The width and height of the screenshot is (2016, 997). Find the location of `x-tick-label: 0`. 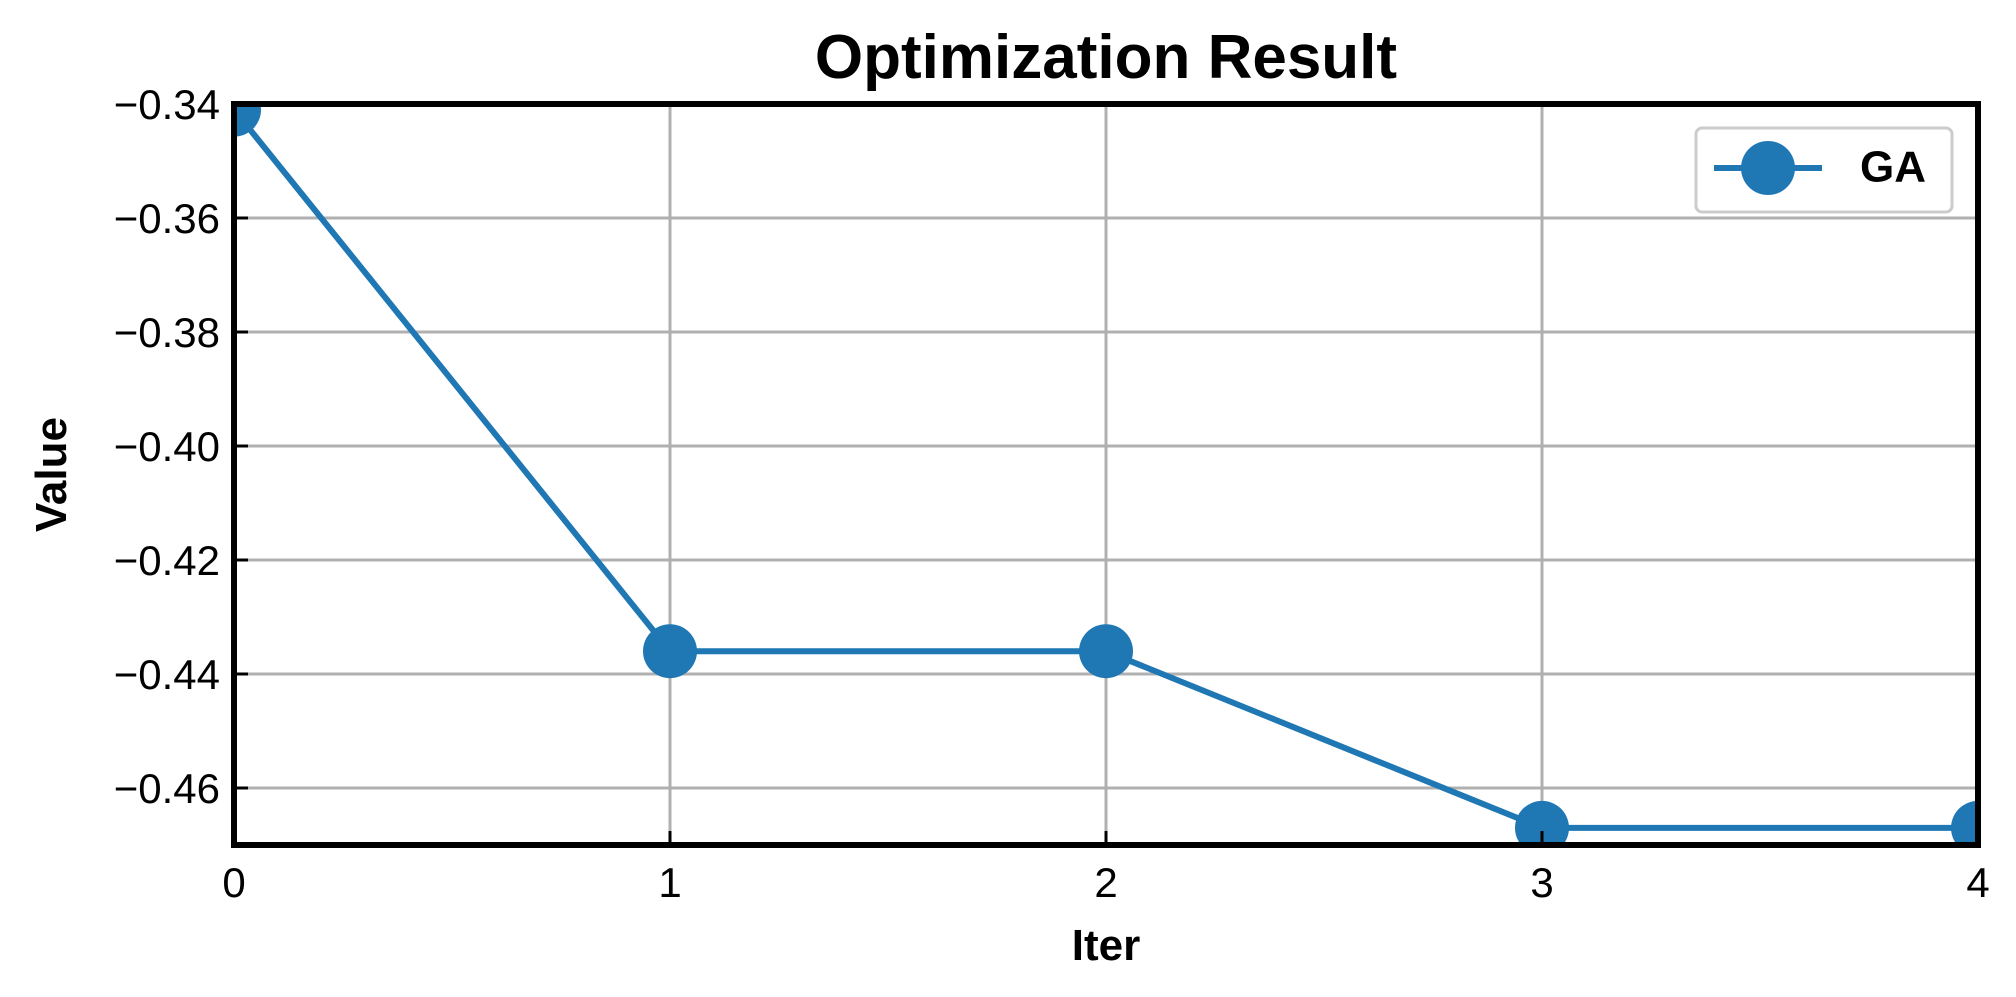

x-tick-label: 0 is located at coordinates (233, 882).